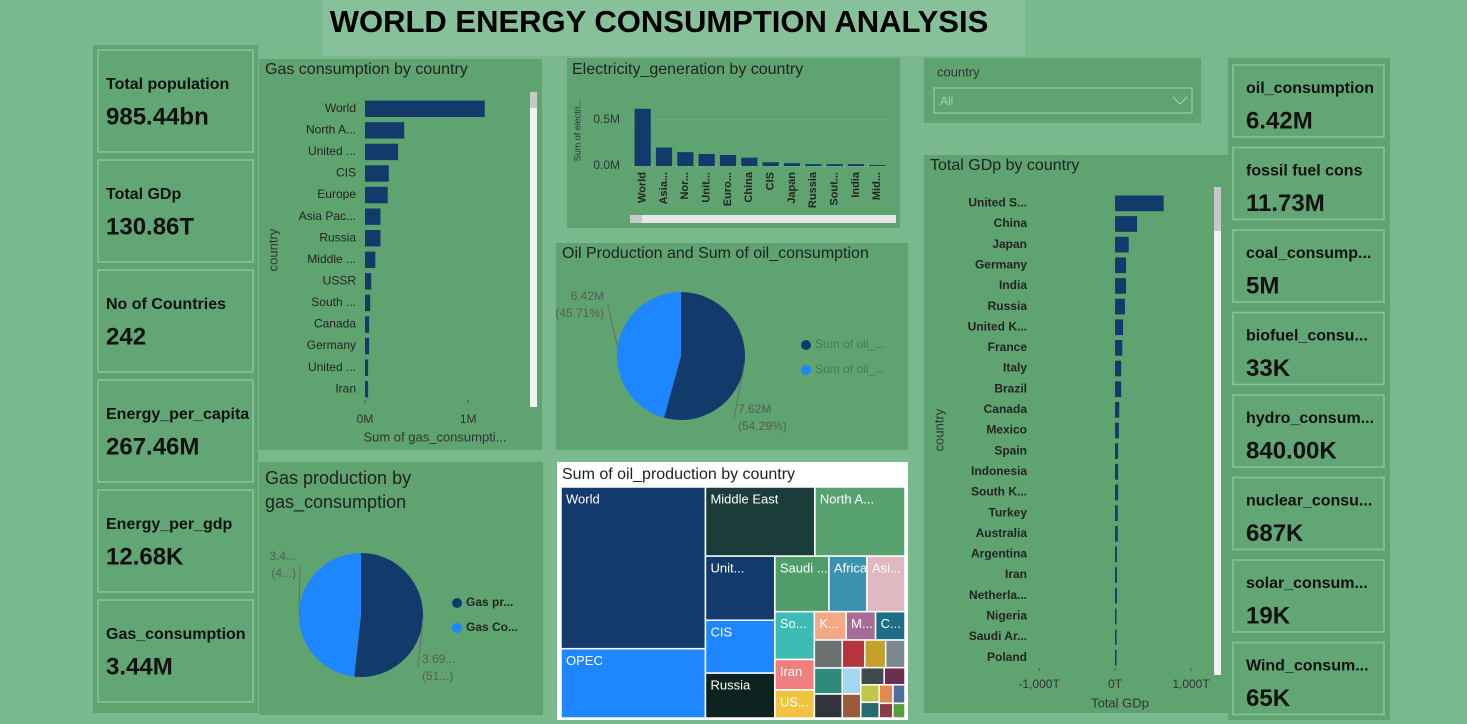  I want to click on dropdown-arrow, so click(1180, 100).